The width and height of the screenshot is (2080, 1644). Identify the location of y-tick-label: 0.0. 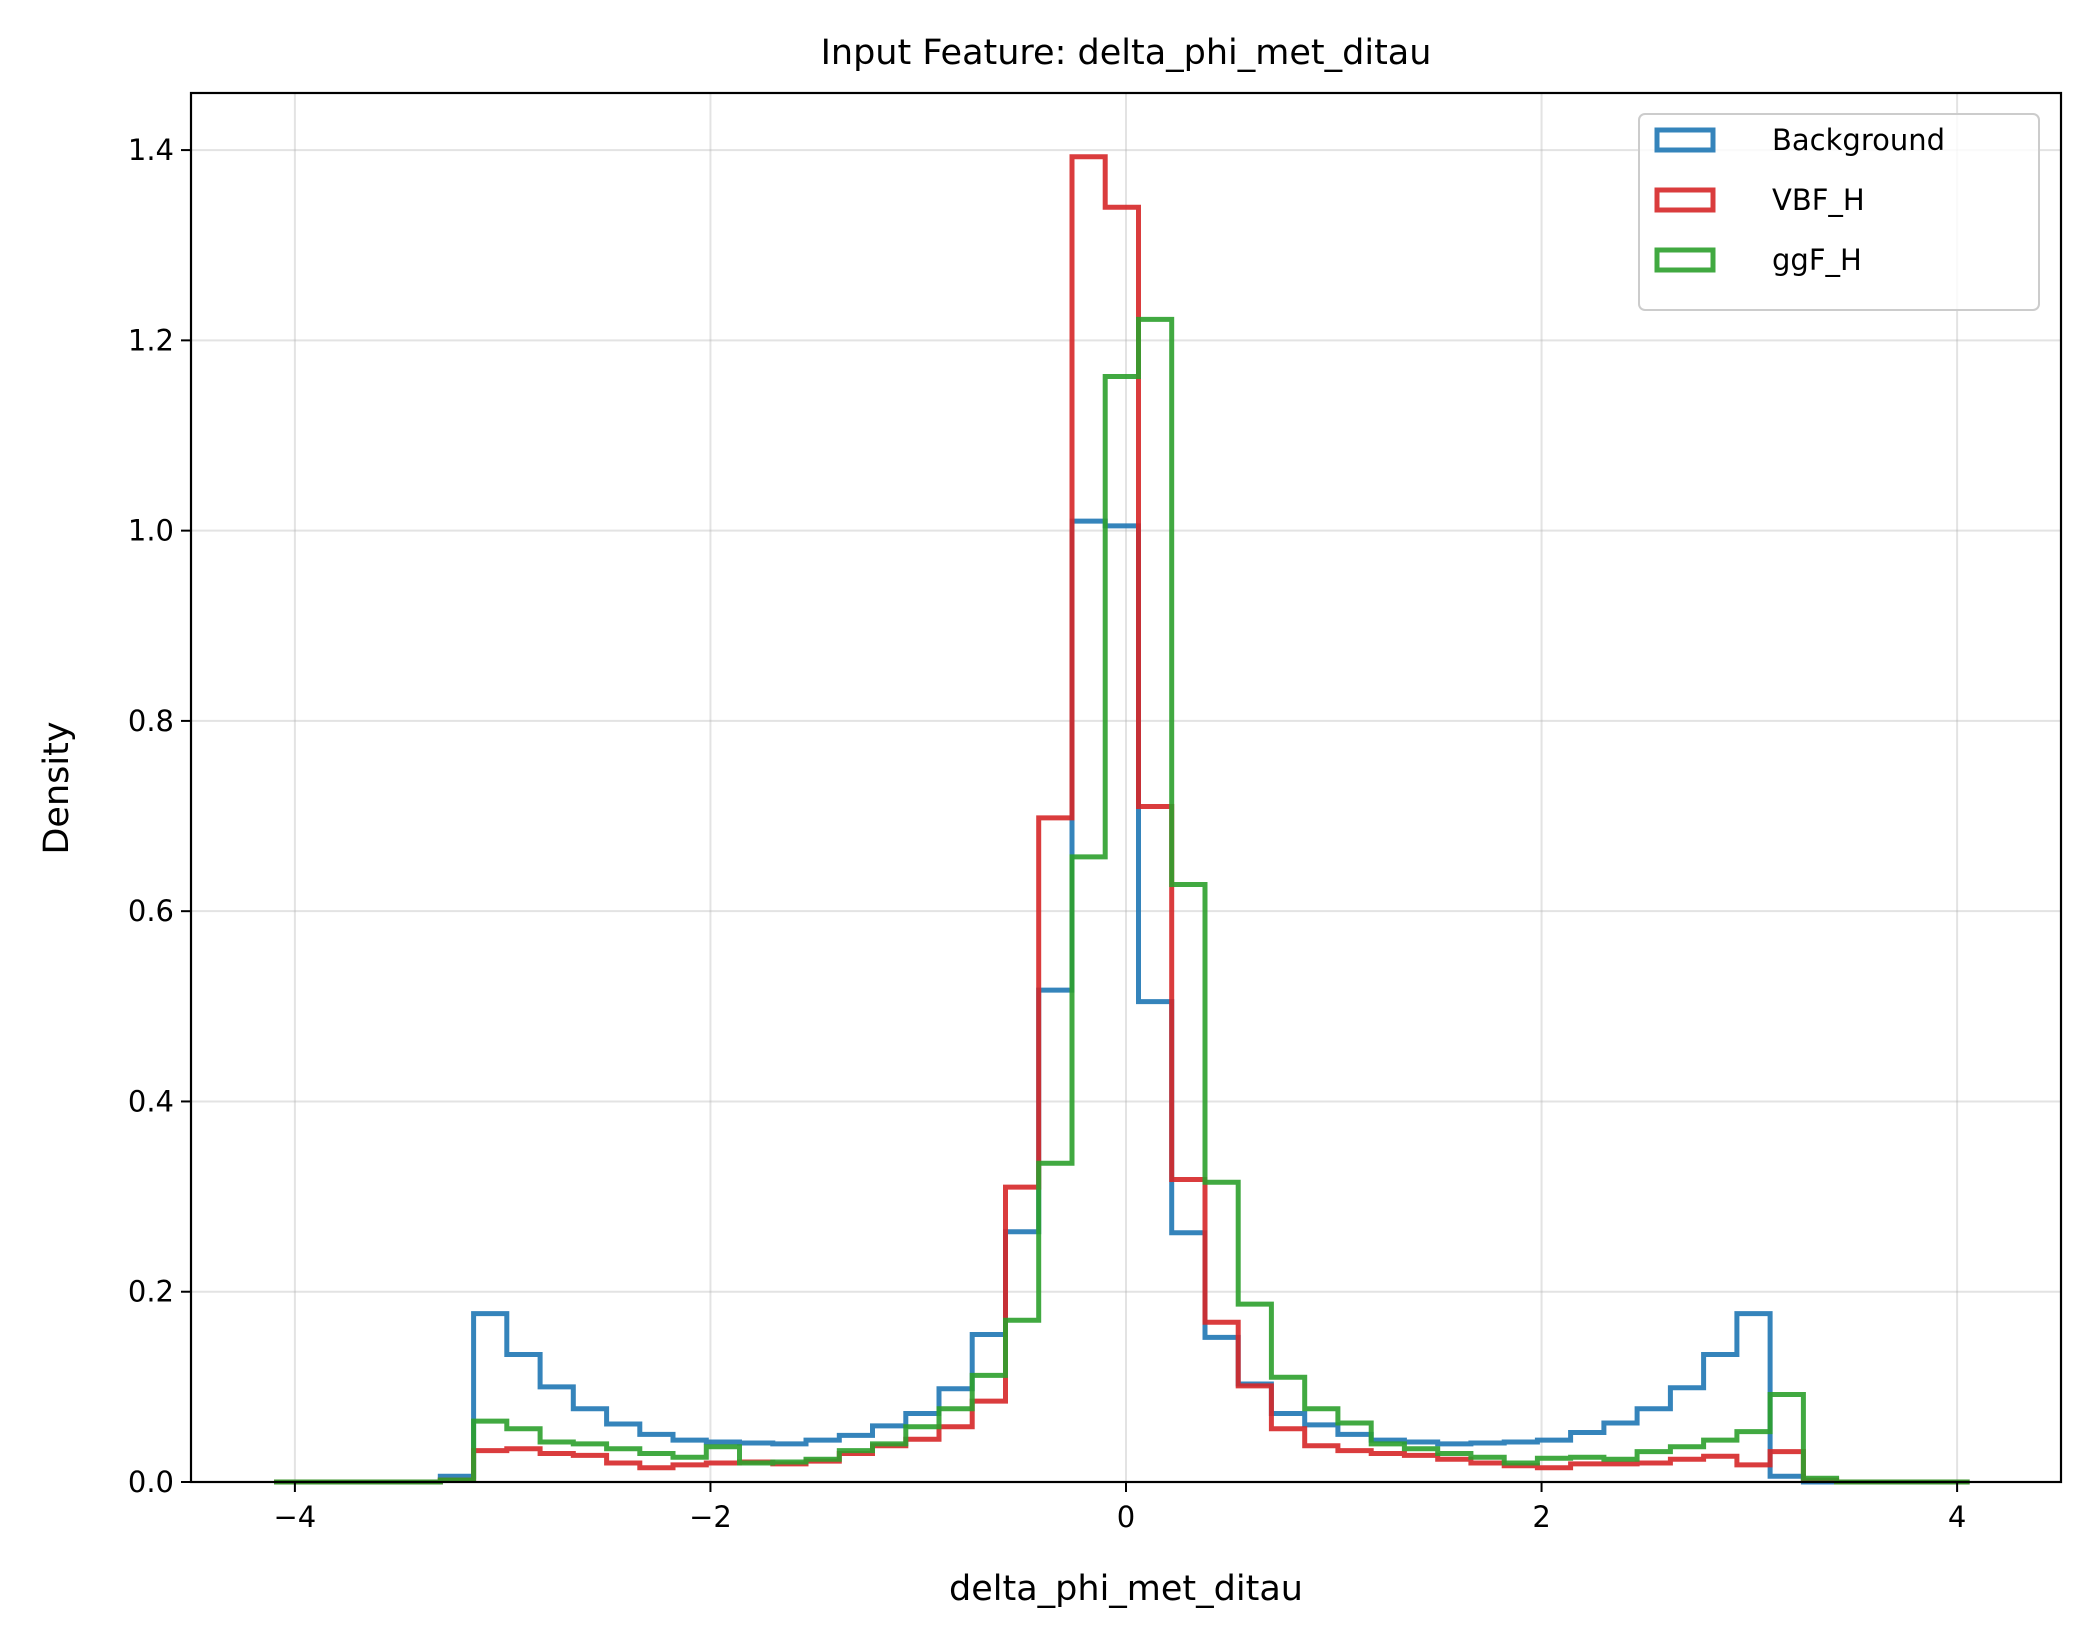
(151, 1482).